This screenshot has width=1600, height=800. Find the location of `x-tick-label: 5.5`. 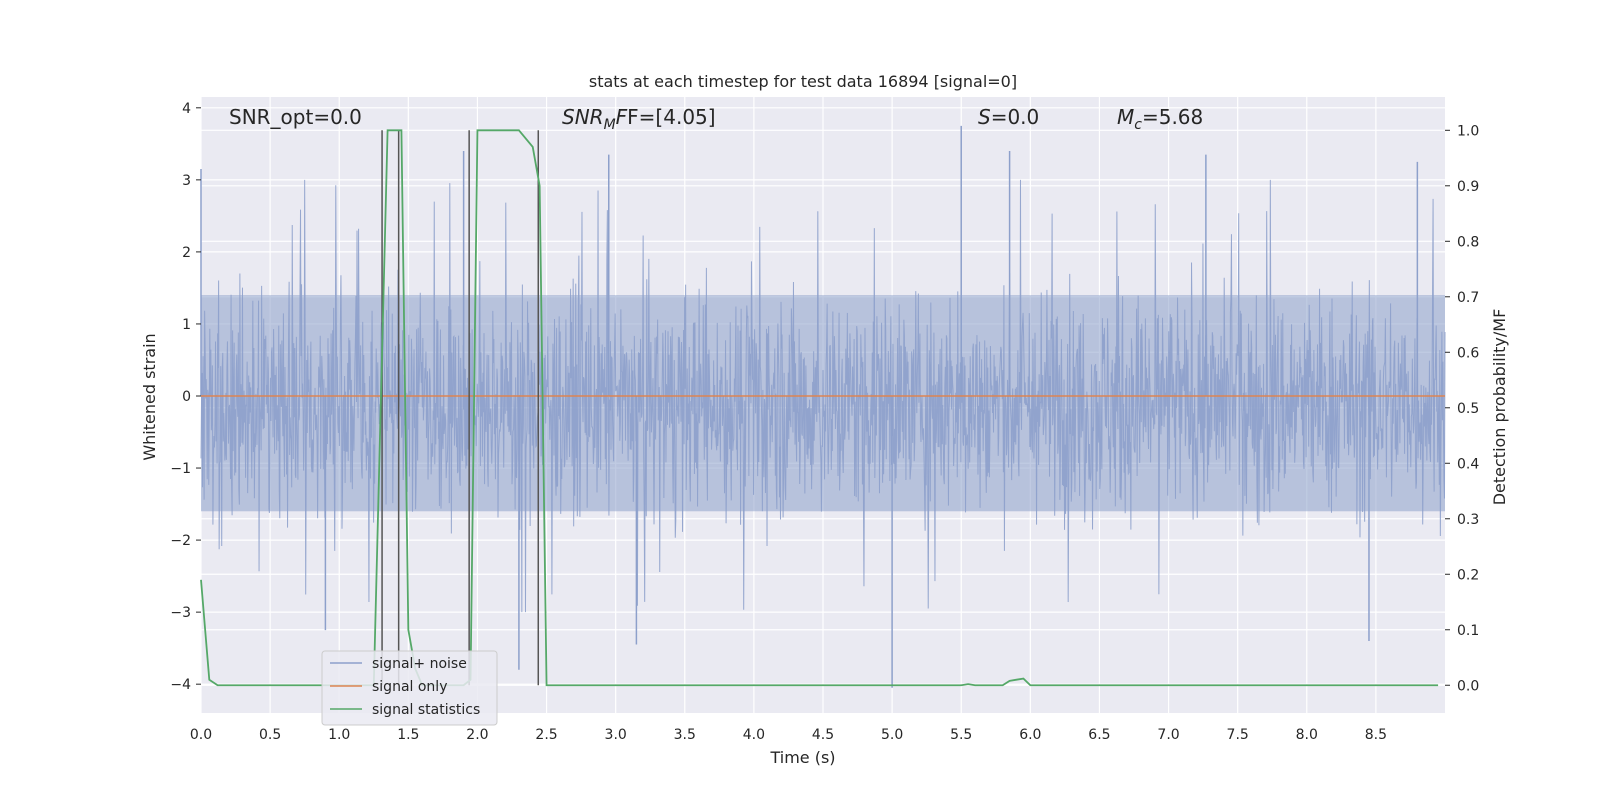

x-tick-label: 5.5 is located at coordinates (961, 735).